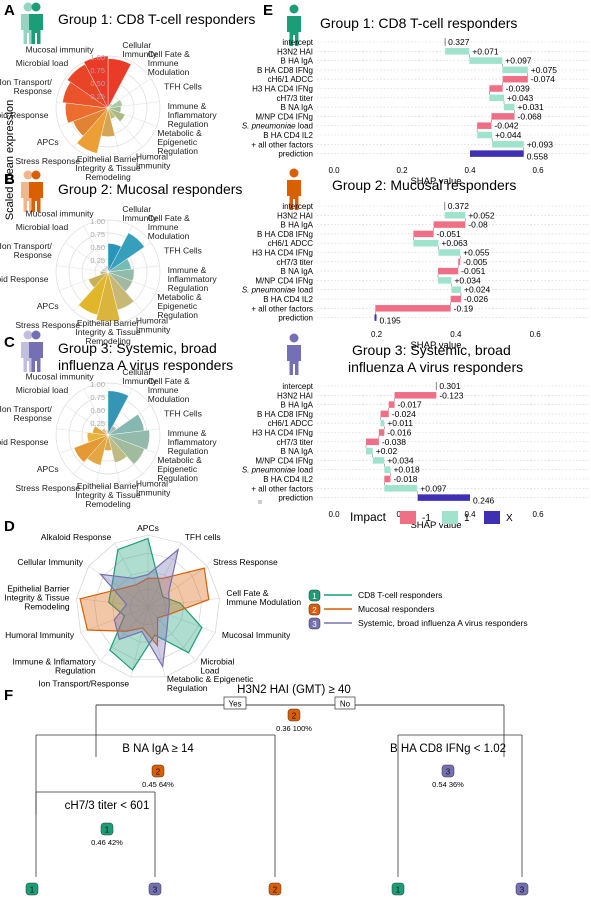 Image resolution: width=591 pixels, height=900 pixels. What do you see at coordinates (404, 414) in the screenshot?
I see `waterfall-value-label: -0.024` at bounding box center [404, 414].